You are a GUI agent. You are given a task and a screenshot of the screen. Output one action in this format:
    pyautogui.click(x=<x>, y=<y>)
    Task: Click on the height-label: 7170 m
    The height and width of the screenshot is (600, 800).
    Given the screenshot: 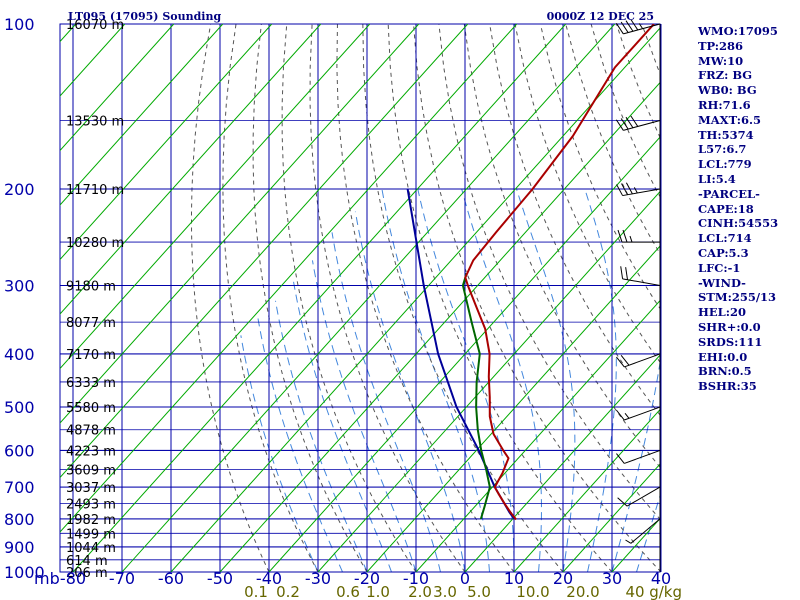 What is the action you would take?
    pyautogui.click(x=91, y=355)
    